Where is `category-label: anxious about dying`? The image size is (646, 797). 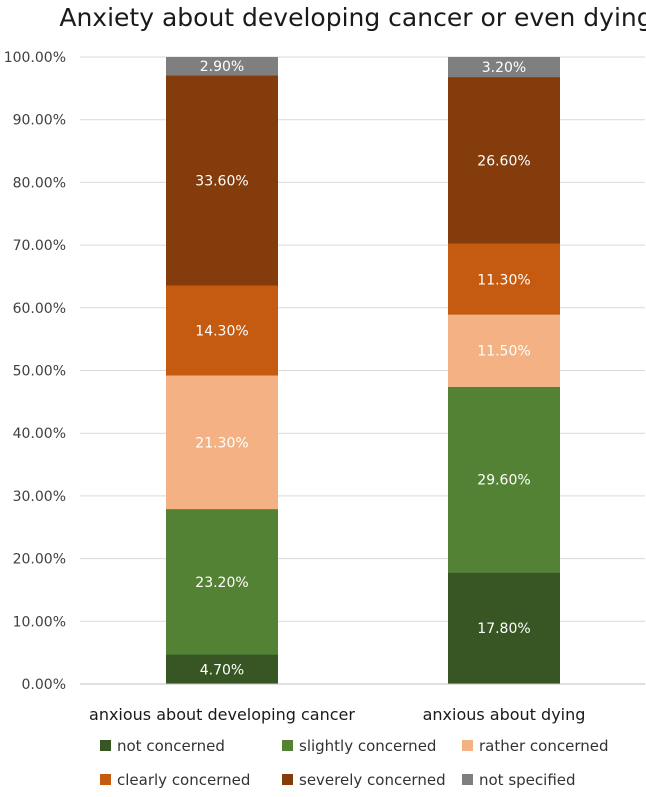
category-label: anxious about dying is located at coordinates (504, 714).